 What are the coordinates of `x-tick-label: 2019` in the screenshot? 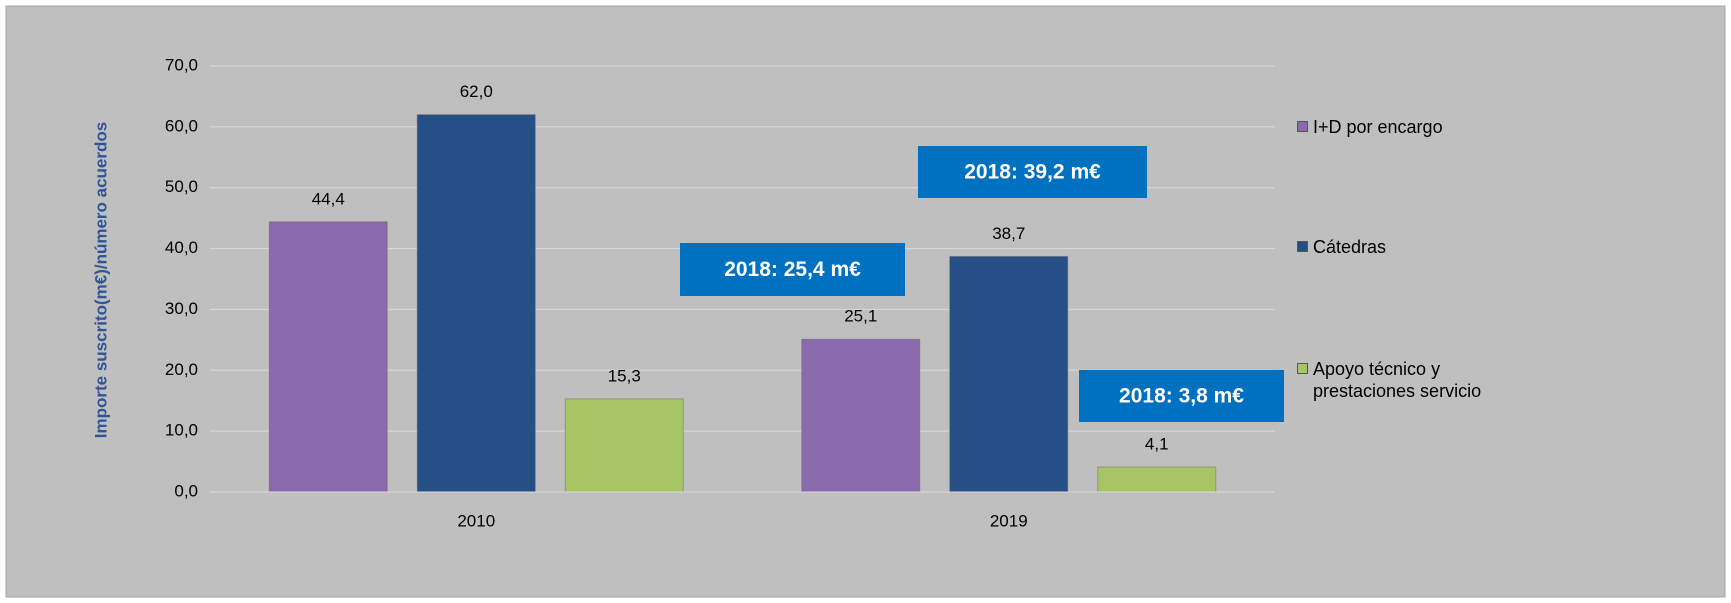 It's located at (1009, 520).